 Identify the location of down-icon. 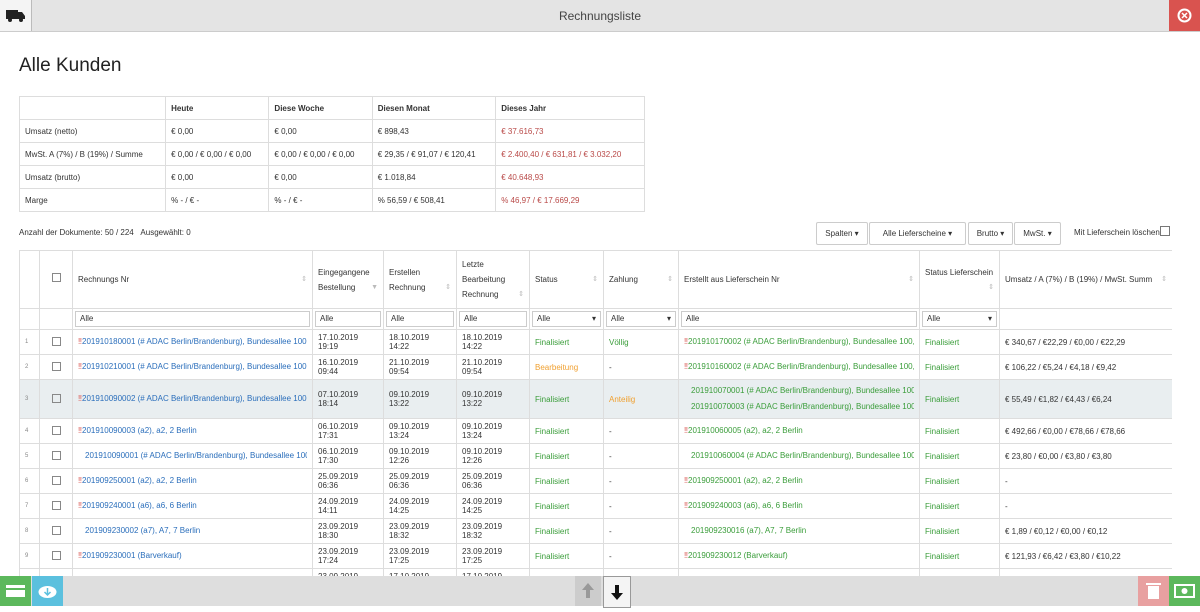
(617, 592).